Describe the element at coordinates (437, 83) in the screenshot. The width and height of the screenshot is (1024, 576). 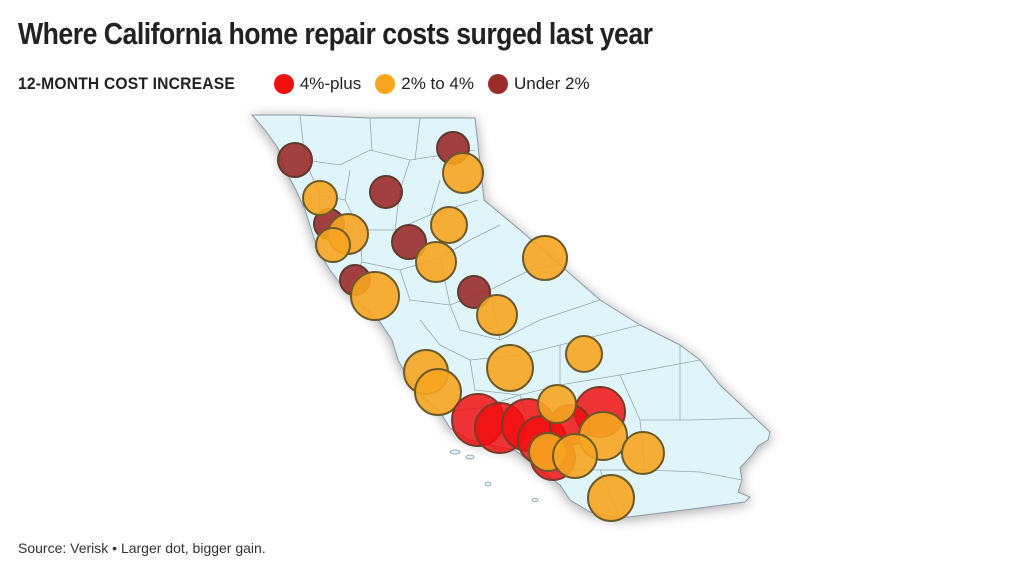
I see `legend-label: 2% to 4%` at that location.